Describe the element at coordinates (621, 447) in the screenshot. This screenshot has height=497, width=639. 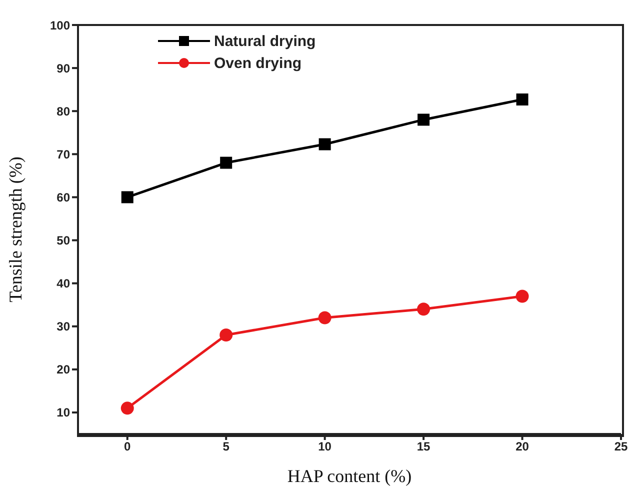
I see `x-tick-label: 25` at that location.